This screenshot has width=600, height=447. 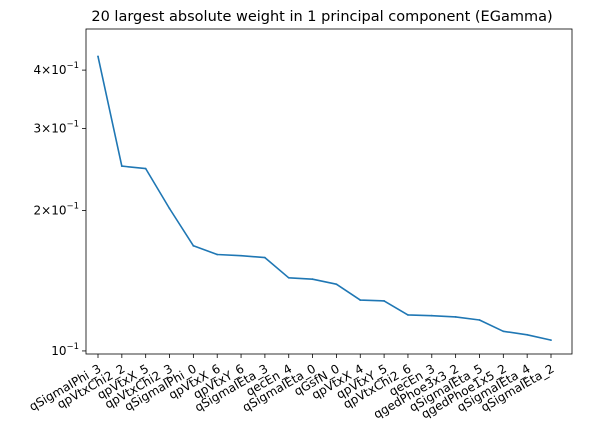 I want to click on y-tick-label: 10−1, so click(x=65, y=350).